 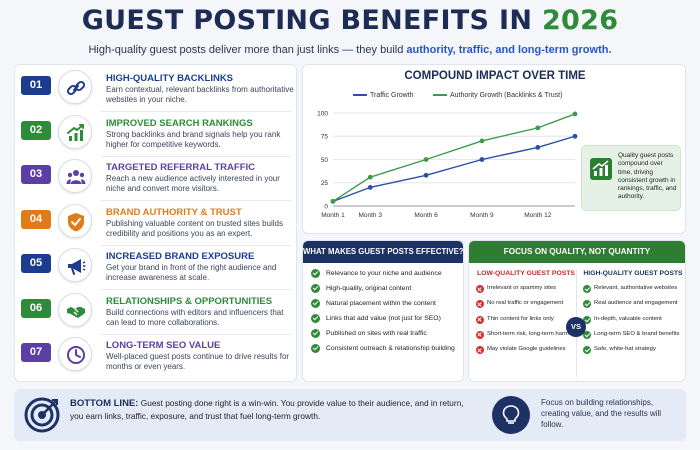 I want to click on low-quality-item: No real traffic or engagement, so click(x=526, y=303).